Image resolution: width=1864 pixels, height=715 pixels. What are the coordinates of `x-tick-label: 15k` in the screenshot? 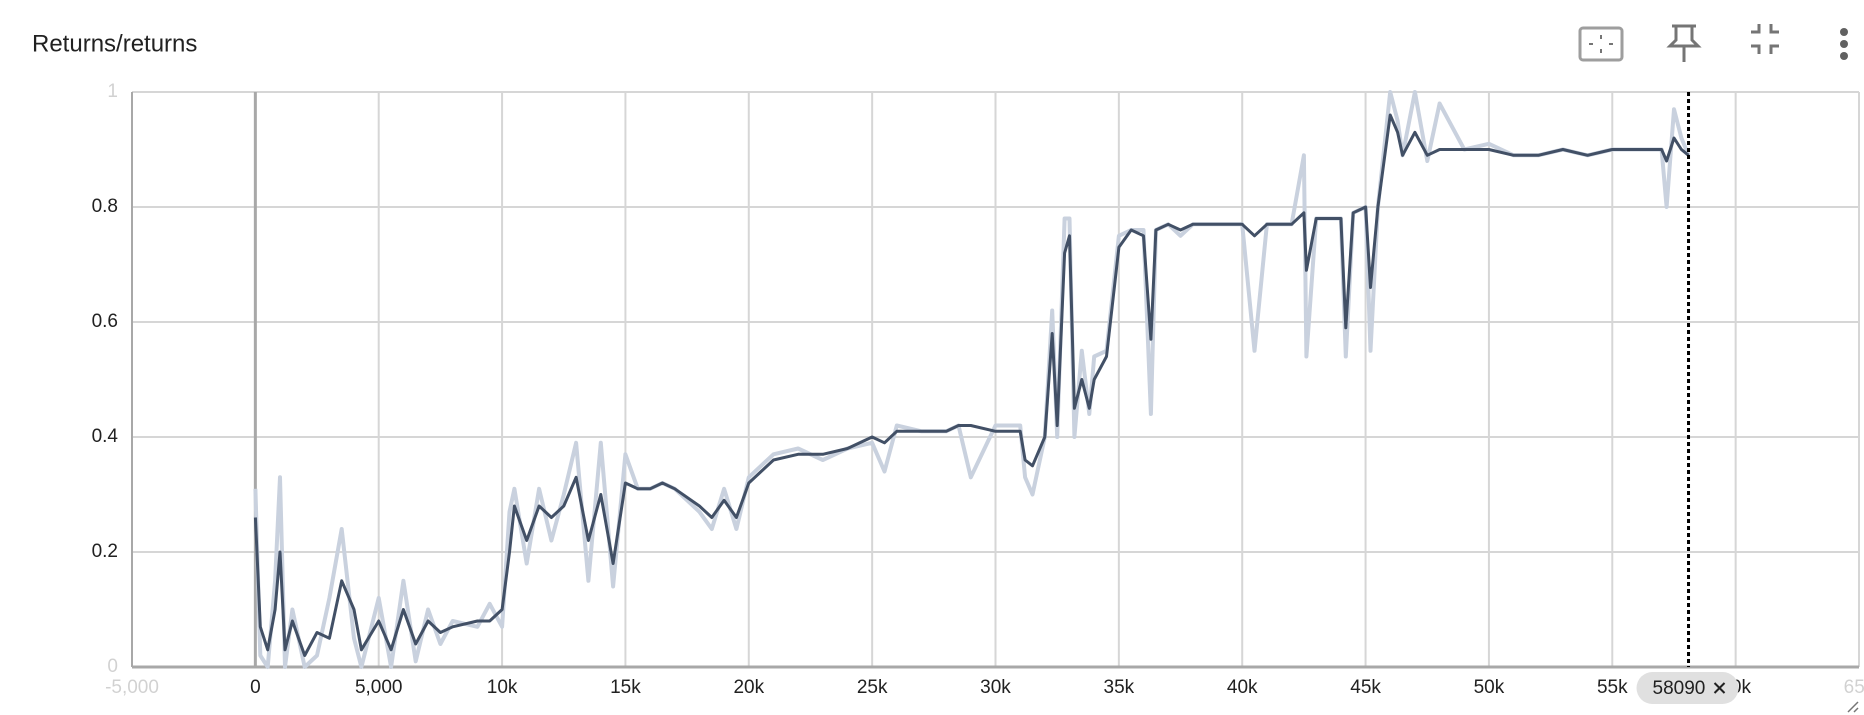 It's located at (625, 687).